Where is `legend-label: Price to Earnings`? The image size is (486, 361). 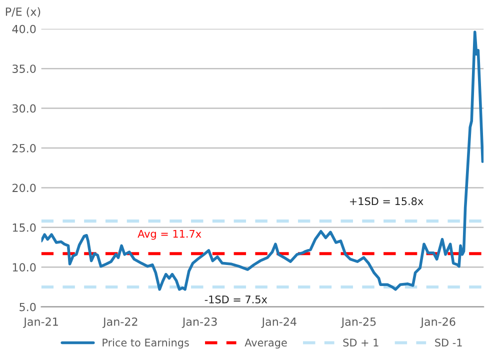
legend-label: Price to Earnings is located at coordinates (145, 343).